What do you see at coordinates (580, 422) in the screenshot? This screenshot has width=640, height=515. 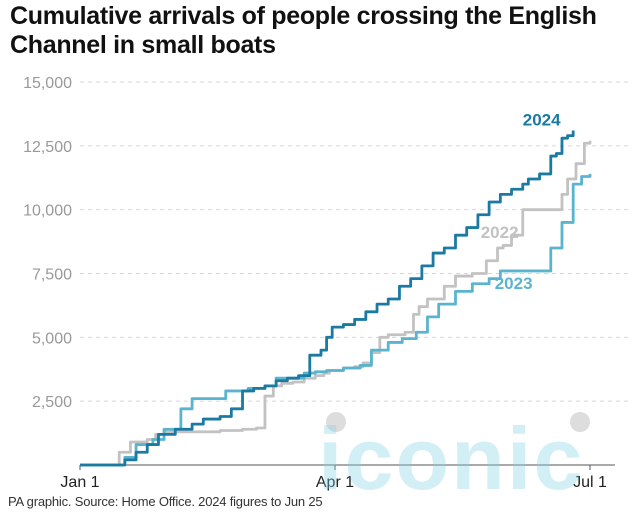 I see `watermark-dot-right` at bounding box center [580, 422].